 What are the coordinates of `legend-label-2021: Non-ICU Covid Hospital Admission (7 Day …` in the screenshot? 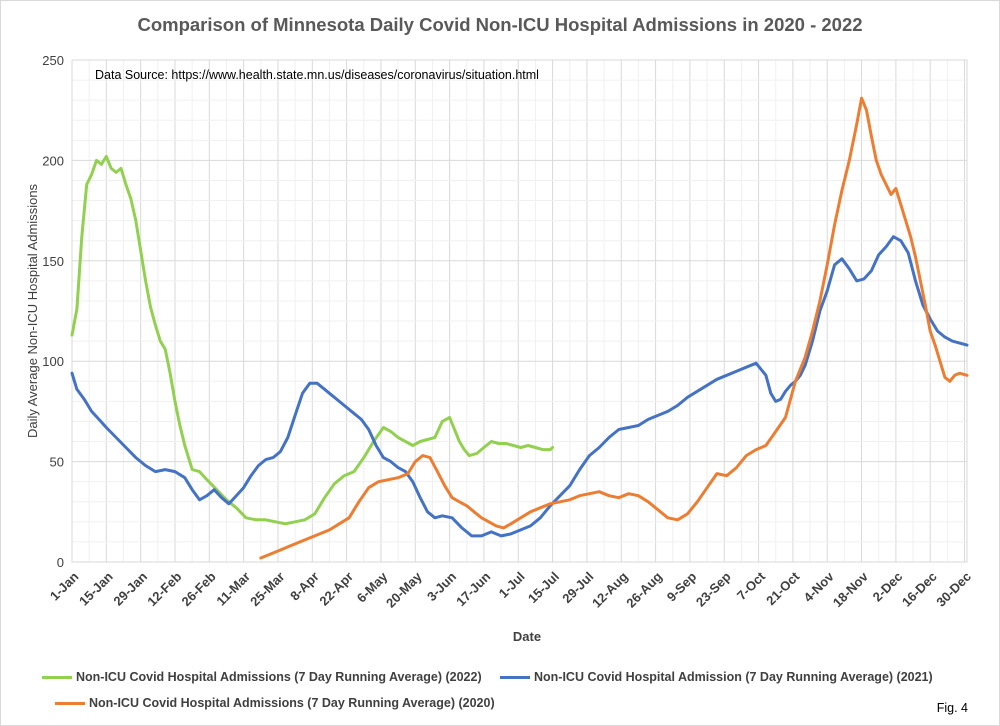 It's located at (733, 677).